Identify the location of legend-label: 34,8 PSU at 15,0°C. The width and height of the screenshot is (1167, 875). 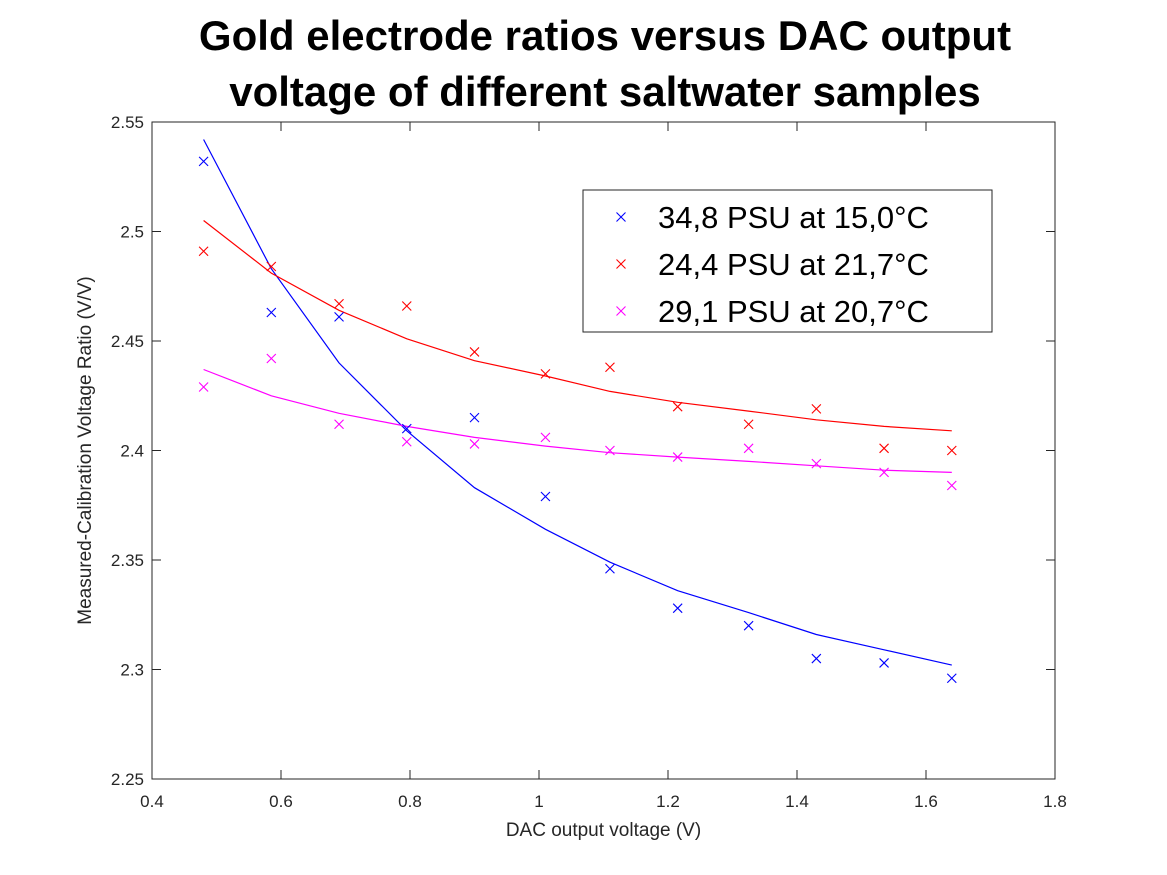
(793, 217).